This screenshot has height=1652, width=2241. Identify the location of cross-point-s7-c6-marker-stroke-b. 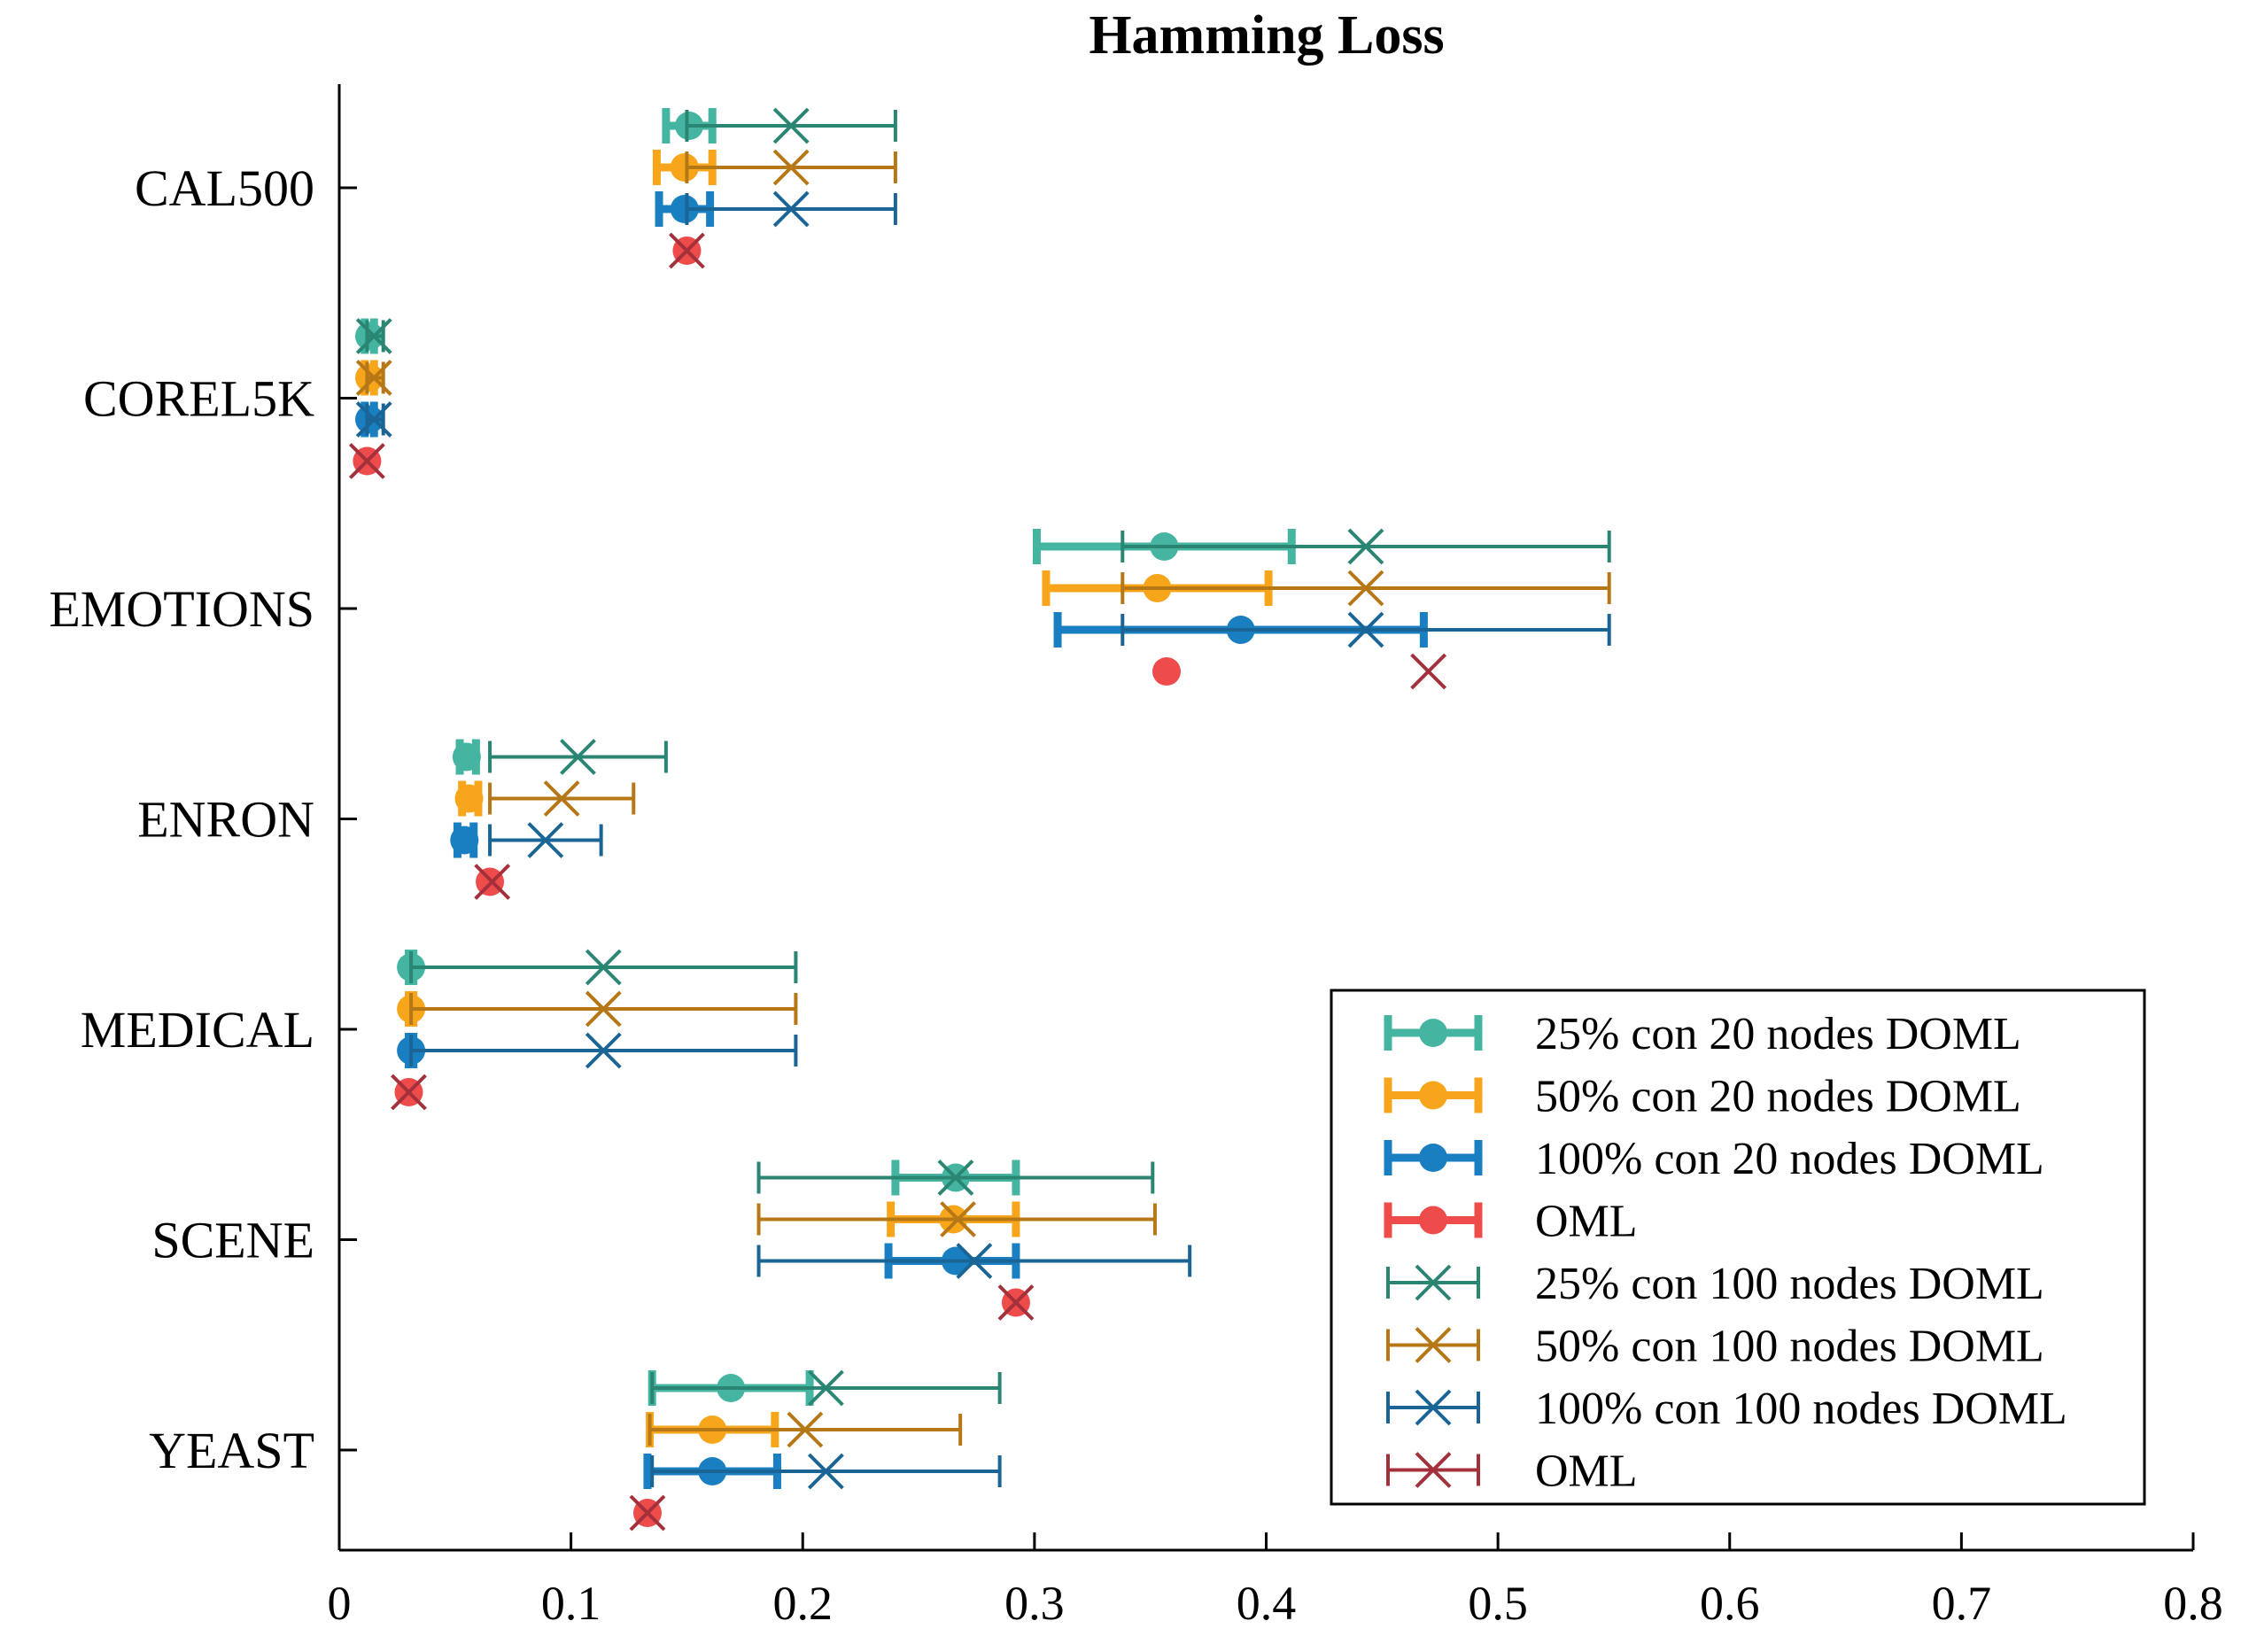
(647, 1513).